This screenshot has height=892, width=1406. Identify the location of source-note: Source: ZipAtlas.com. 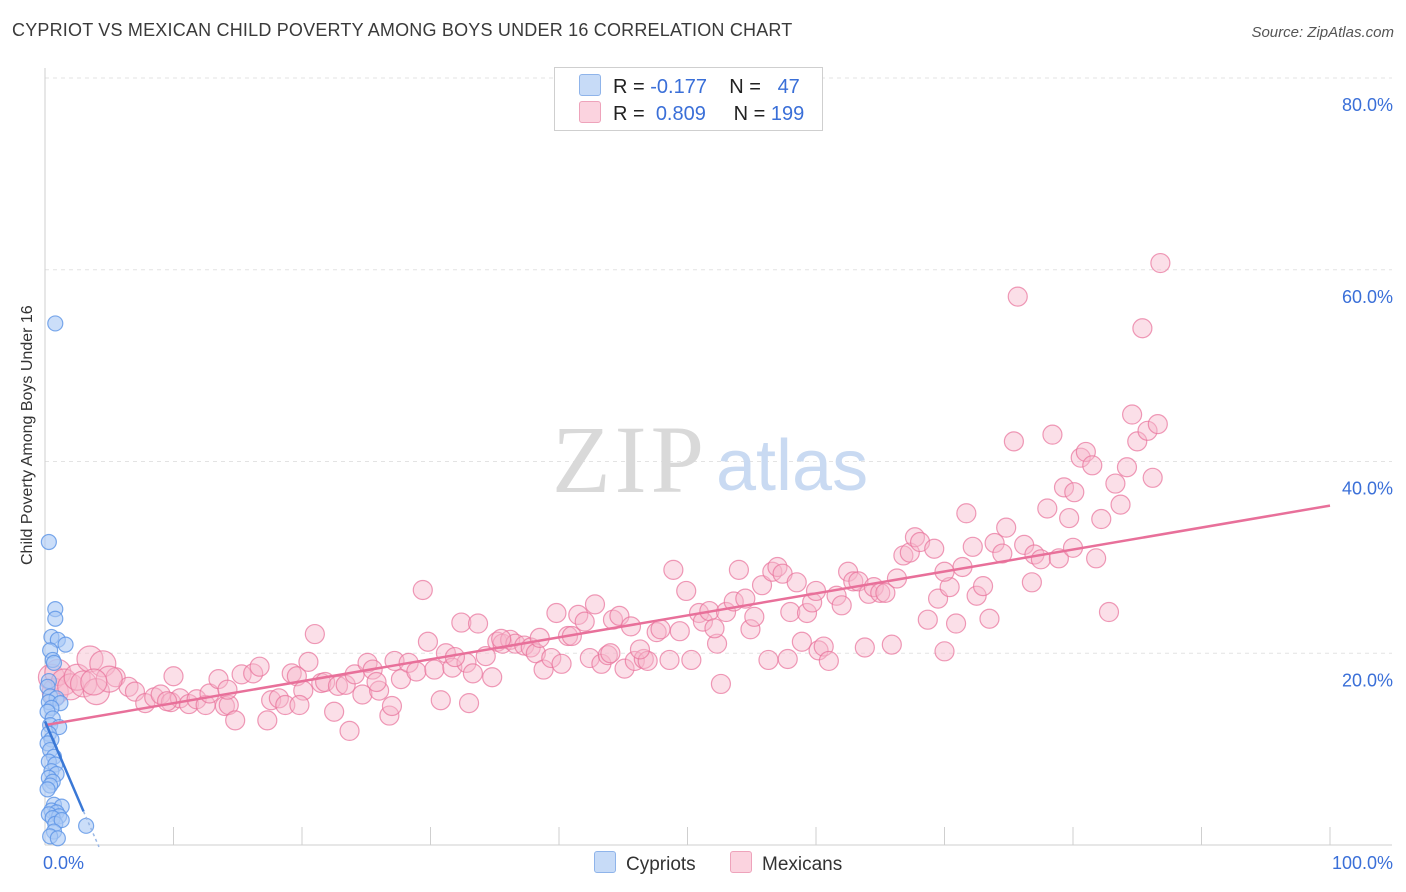
(1322, 32).